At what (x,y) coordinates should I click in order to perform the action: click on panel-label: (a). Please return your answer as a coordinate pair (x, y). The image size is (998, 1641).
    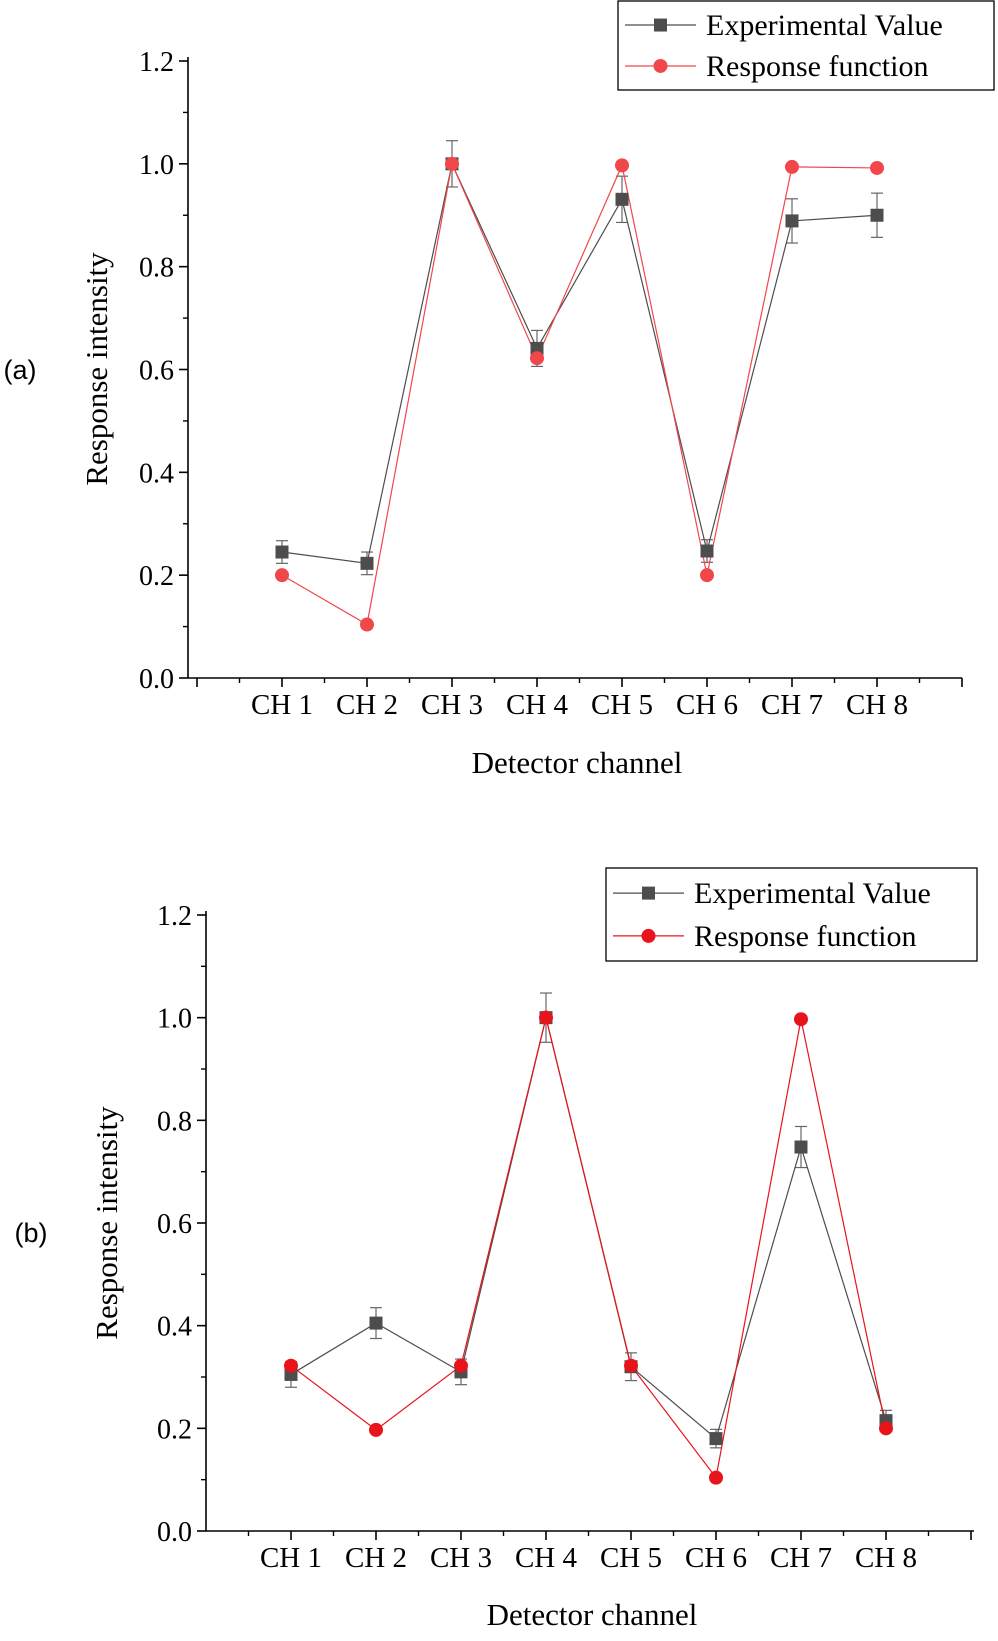
    Looking at the image, I should click on (20, 370).